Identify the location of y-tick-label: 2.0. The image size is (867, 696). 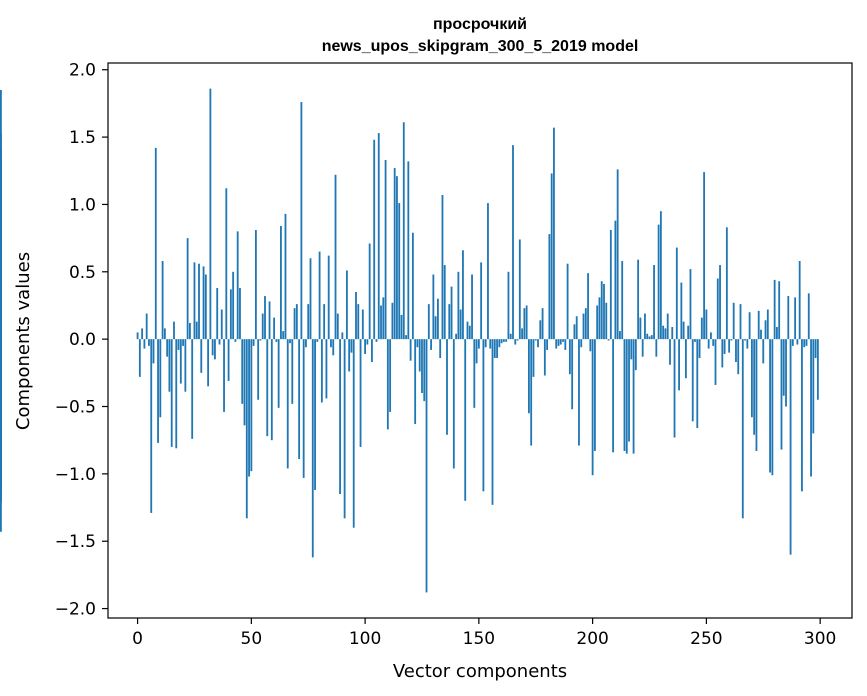
(82, 71).